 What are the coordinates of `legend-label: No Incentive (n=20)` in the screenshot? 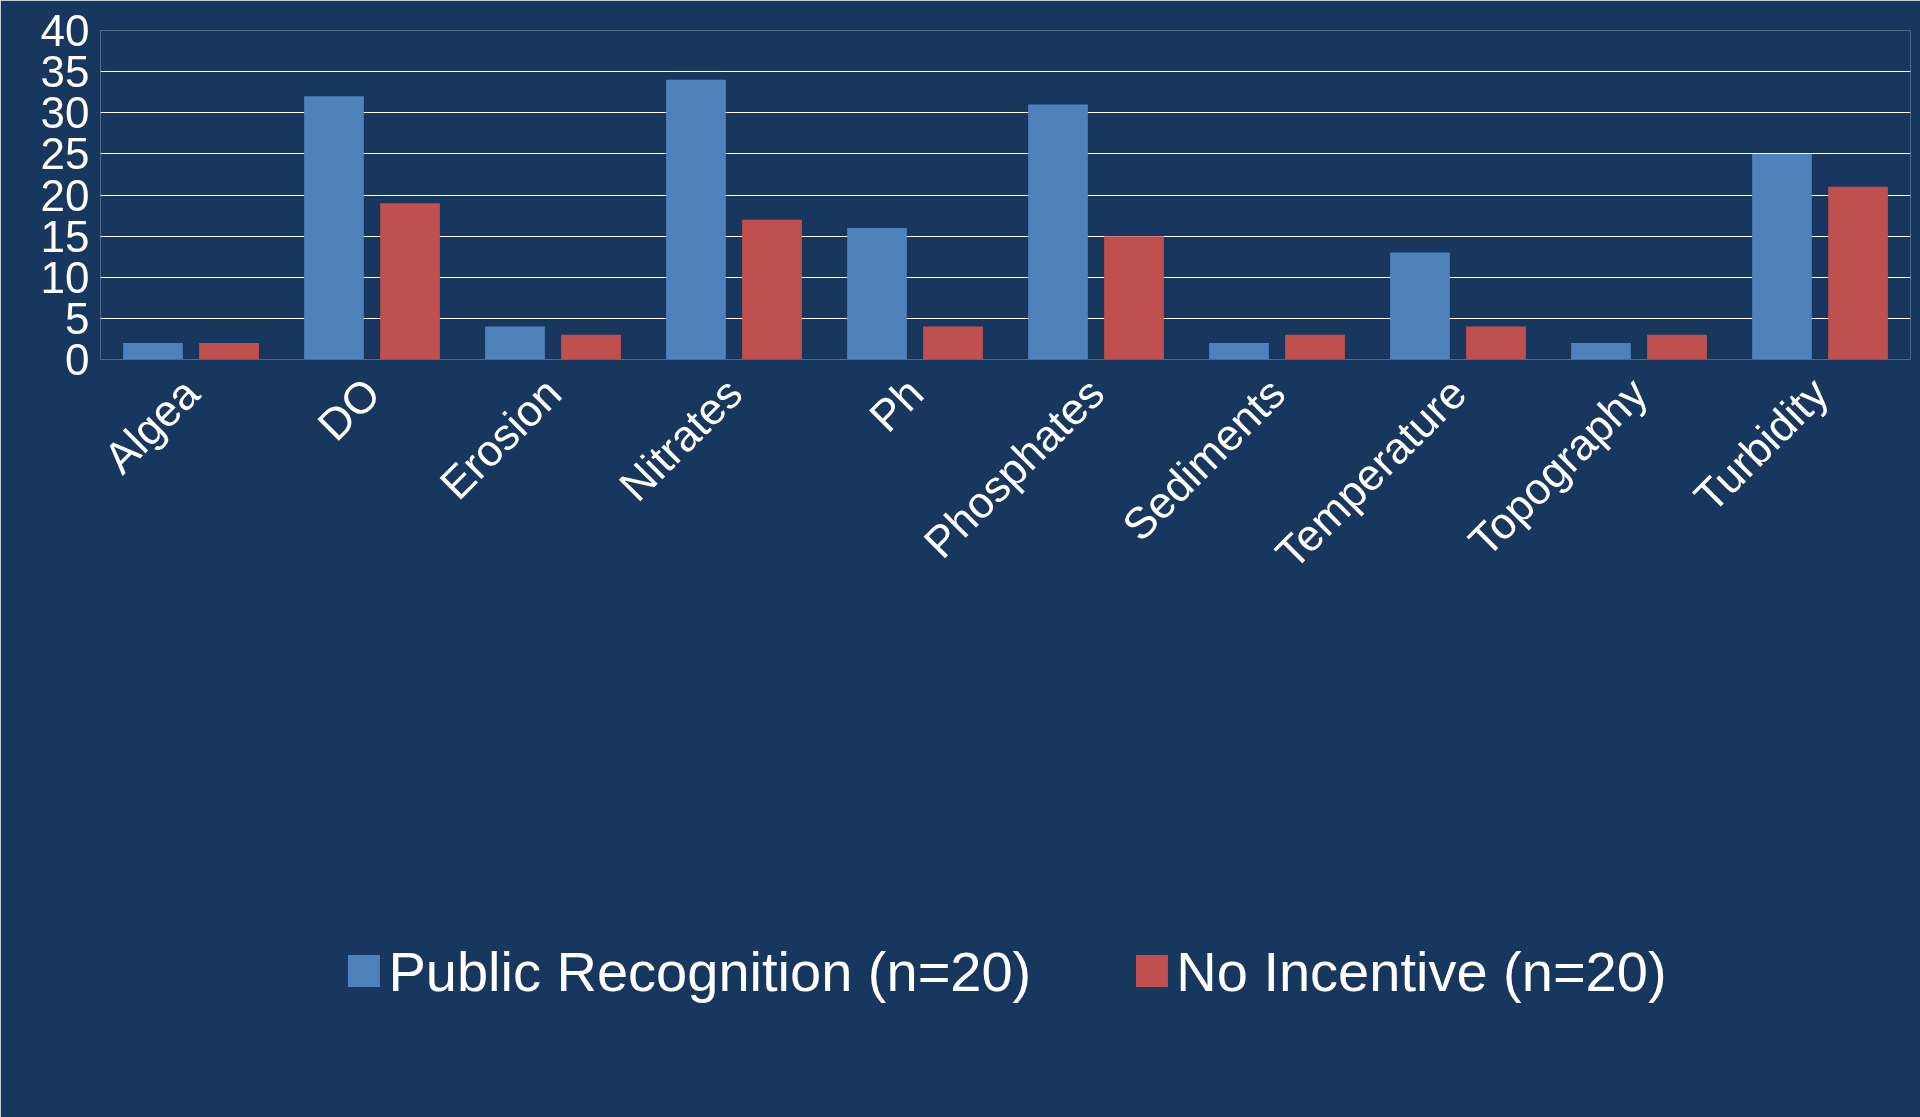 It's located at (1421, 971).